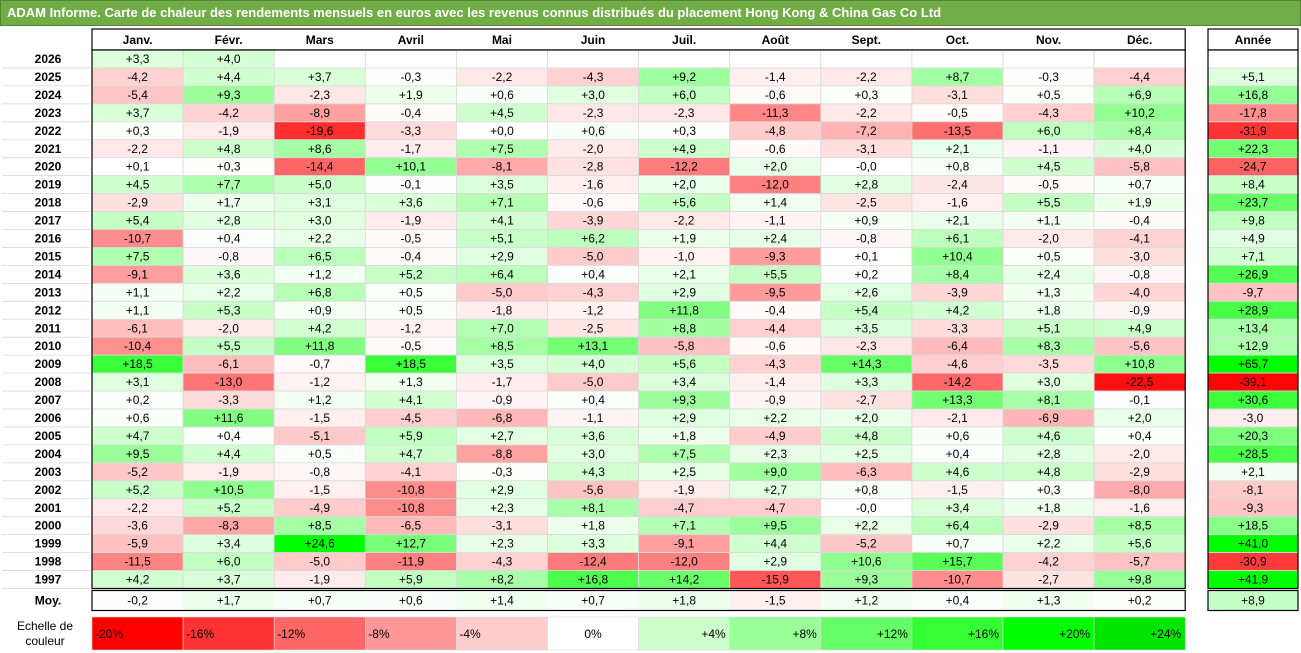  I want to click on cell-value: +2,4, so click(1049, 274).